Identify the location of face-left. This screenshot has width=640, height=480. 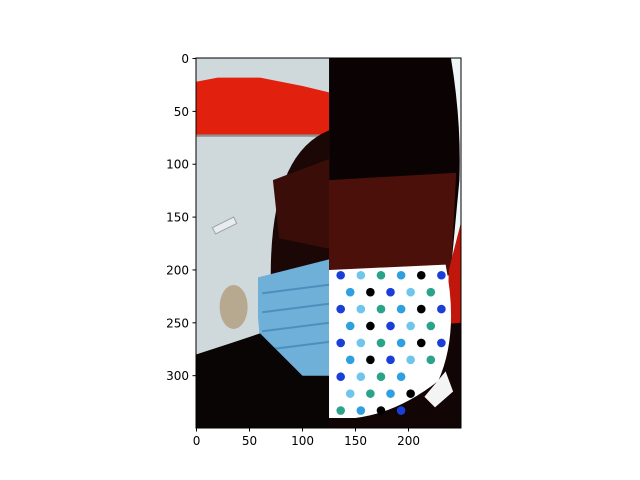
(300, 204).